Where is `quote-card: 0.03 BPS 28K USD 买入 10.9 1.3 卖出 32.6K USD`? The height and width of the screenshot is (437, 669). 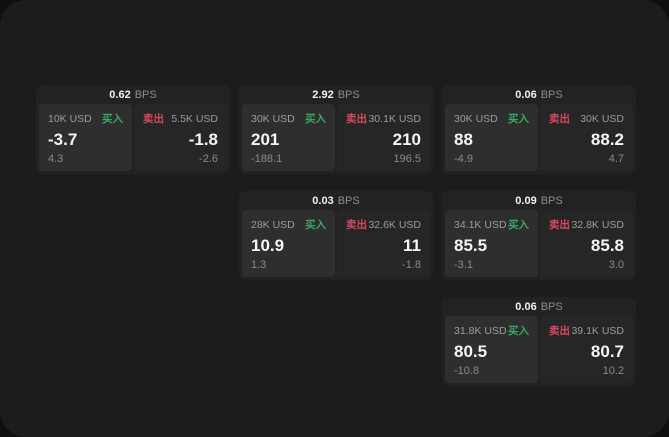
quote-card: 0.03 BPS 28K USD 买入 10.9 1.3 卖出 32.6K USD is located at coordinates (336, 235).